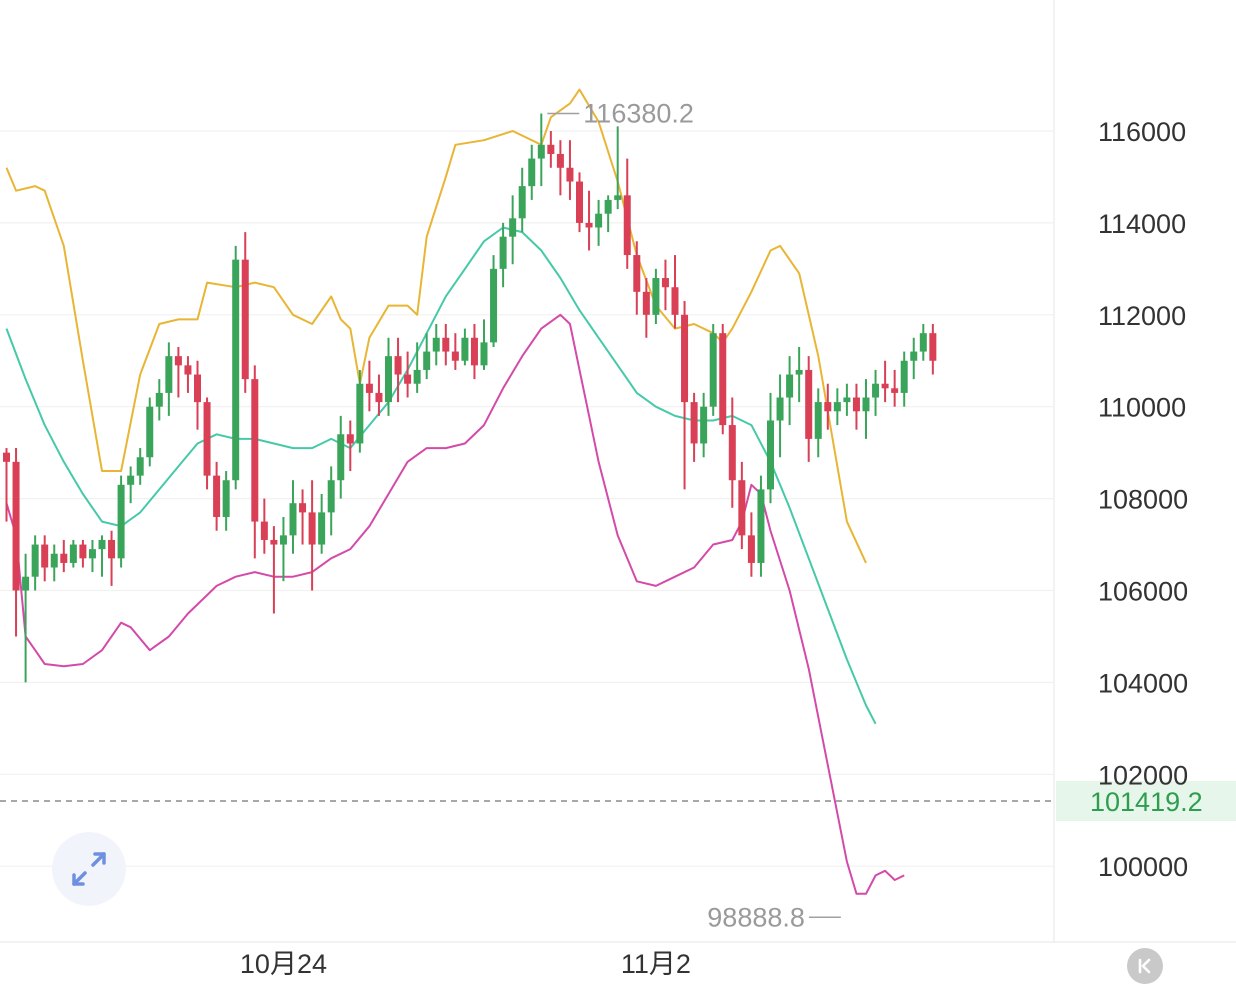 The image size is (1236, 986). What do you see at coordinates (656, 964) in the screenshot?
I see `time-tick-label: 11月2` at bounding box center [656, 964].